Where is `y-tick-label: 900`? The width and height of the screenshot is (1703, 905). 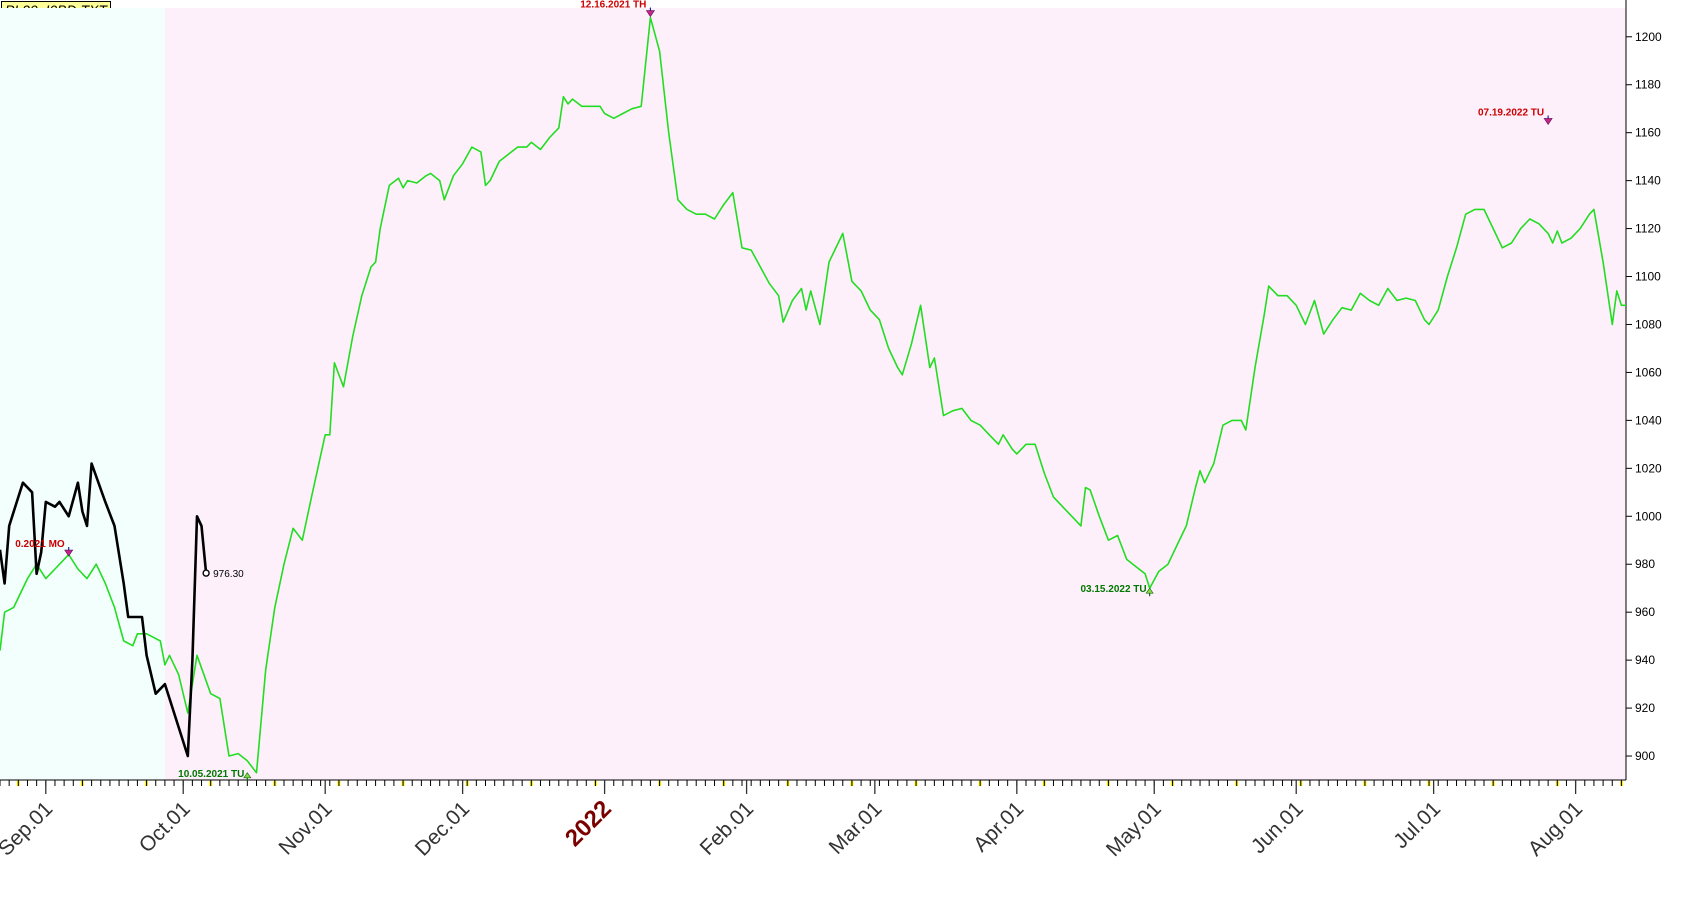
y-tick-label: 900 is located at coordinates (1645, 756).